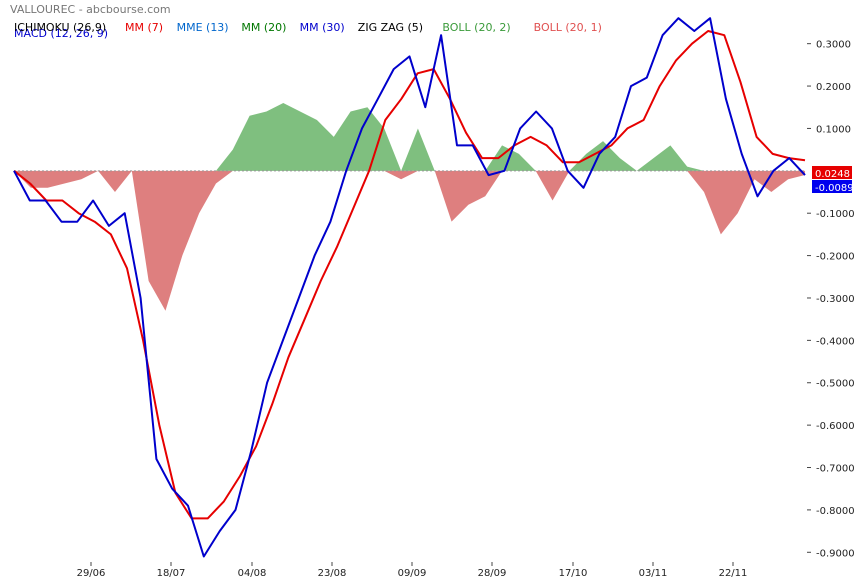  Describe the element at coordinates (171, 573) in the screenshot. I see `x-tick-label: 18/07` at that location.